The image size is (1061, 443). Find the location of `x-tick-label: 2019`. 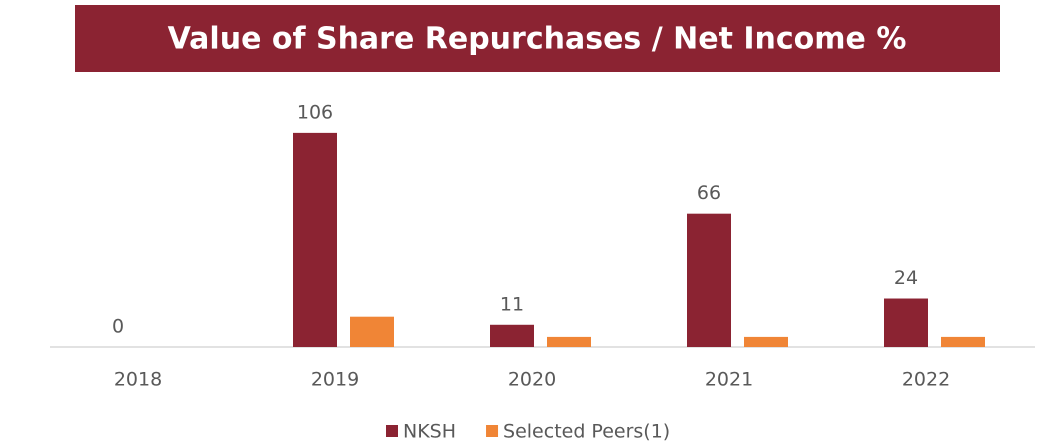

x-tick-label: 2019 is located at coordinates (335, 380).